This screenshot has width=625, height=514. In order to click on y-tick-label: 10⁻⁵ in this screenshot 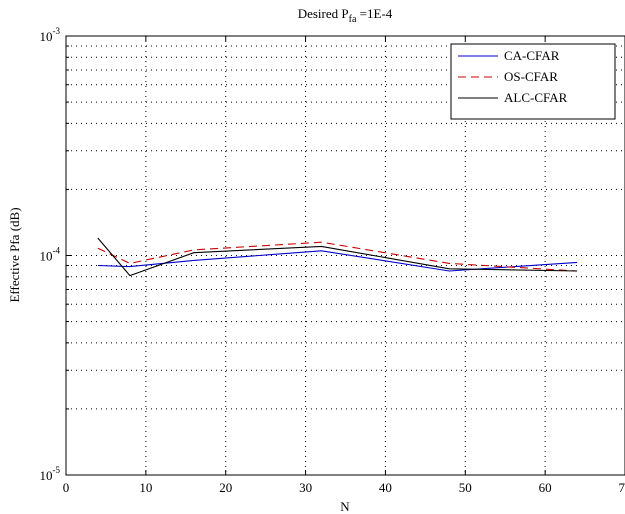, I will do `click(50, 474)`.